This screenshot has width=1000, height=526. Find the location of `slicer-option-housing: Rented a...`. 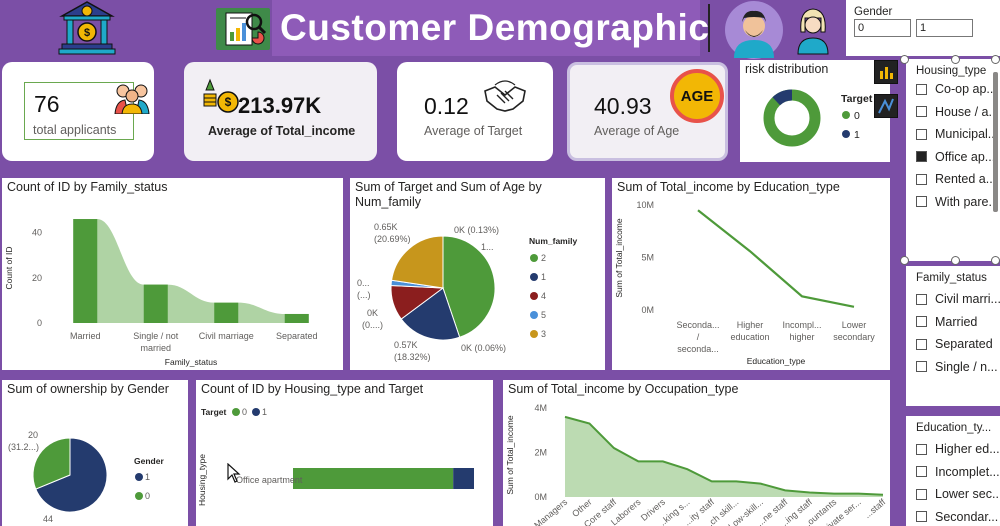

slicer-option-housing: Rented a... is located at coordinates (956, 179).